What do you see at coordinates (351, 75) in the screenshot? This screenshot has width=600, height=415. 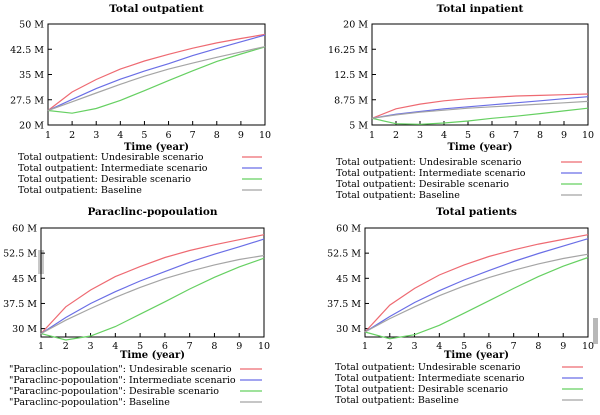 I see `y-tick-label: 12.5 M` at bounding box center [351, 75].